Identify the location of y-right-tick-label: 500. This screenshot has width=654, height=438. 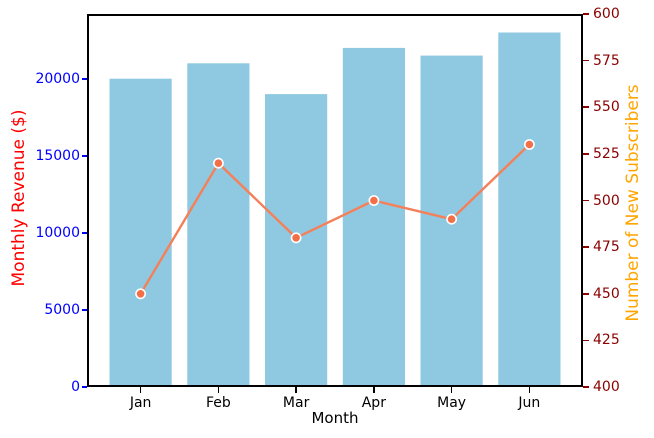
(606, 200).